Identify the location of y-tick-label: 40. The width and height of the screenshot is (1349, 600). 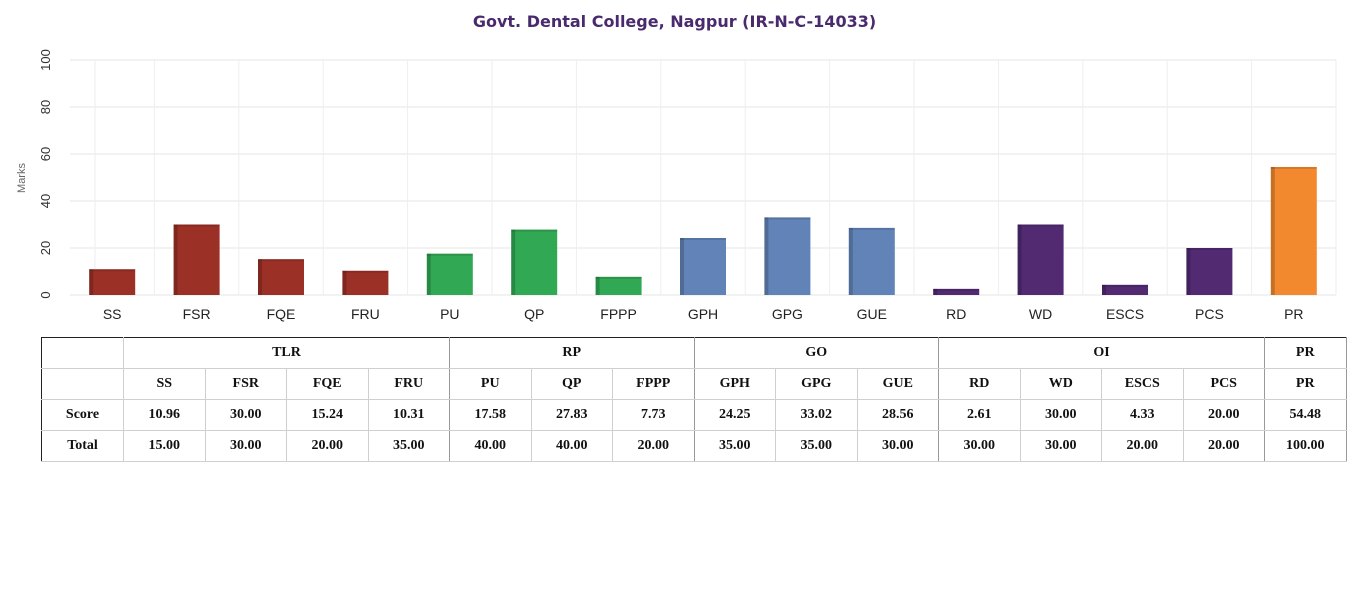
(45, 201).